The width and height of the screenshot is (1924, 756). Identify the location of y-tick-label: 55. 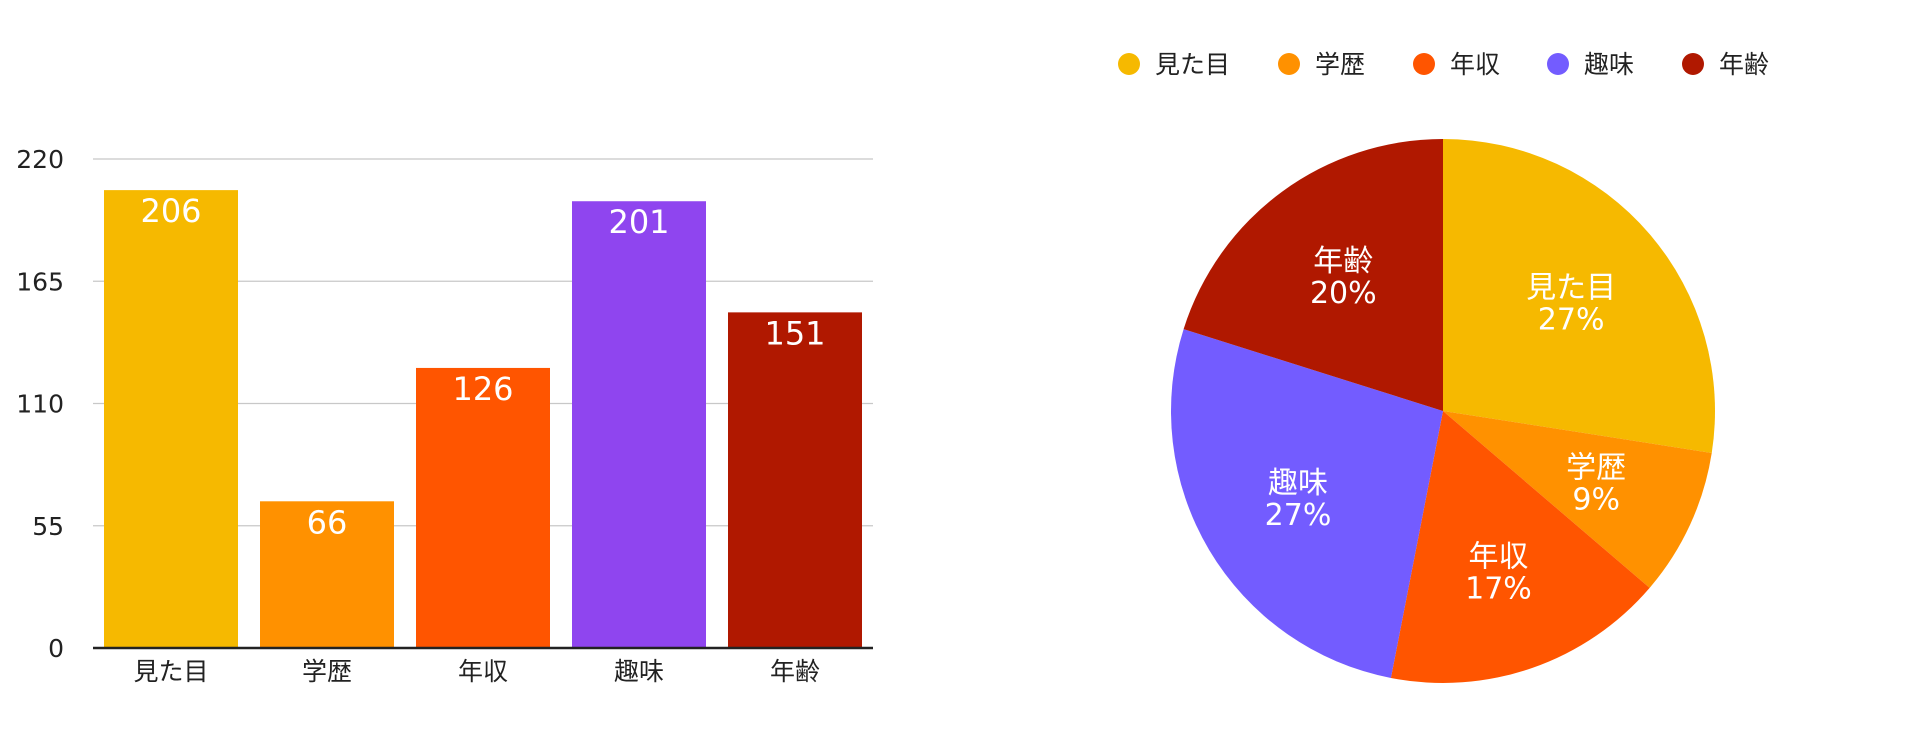
(48, 526).